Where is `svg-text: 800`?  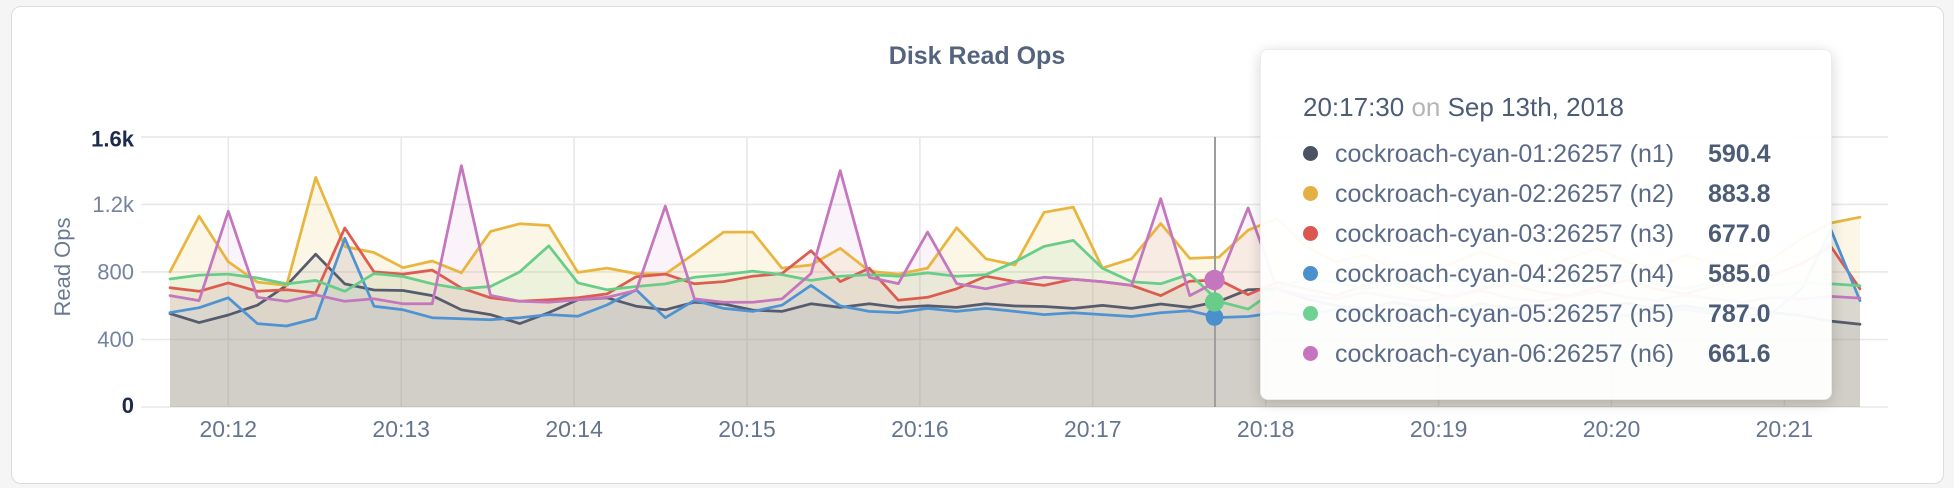 svg-text: 800 is located at coordinates (115, 271).